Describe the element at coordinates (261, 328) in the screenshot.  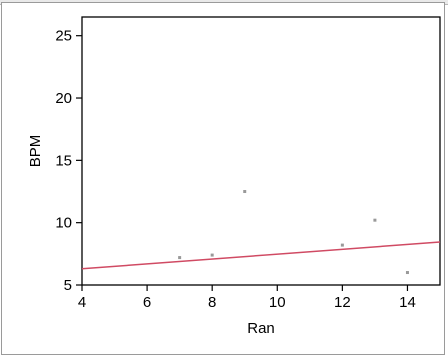
I see `x-axis-title: Ran` at that location.